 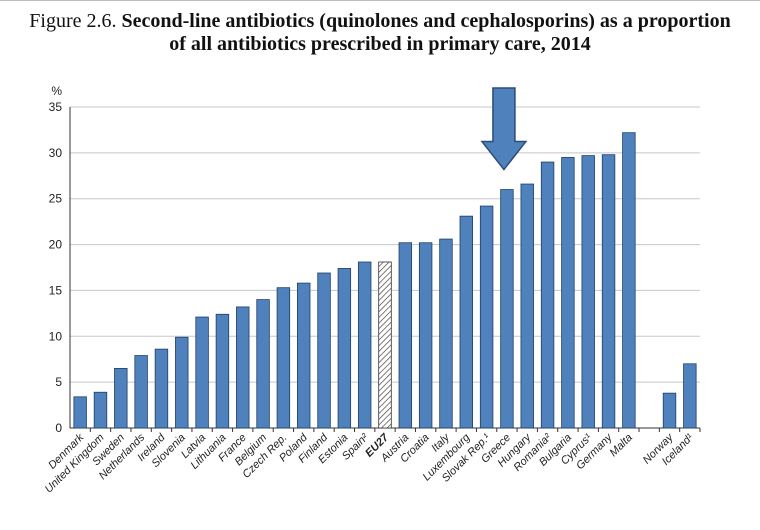 What do you see at coordinates (466, 322) in the screenshot?
I see `bar-luxembourg` at bounding box center [466, 322].